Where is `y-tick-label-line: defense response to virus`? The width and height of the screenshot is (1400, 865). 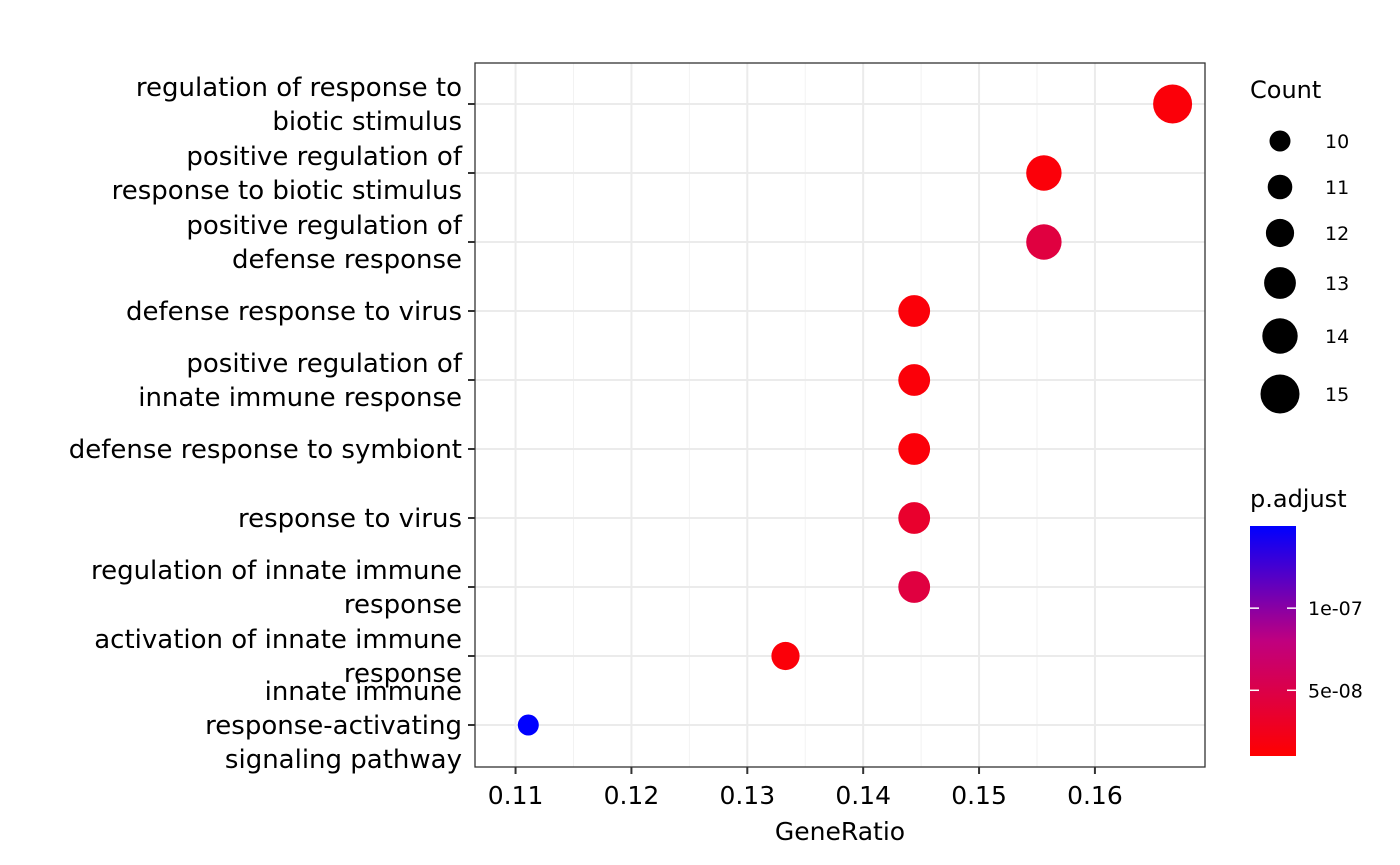 y-tick-label-line: defense response to virus is located at coordinates (294, 312).